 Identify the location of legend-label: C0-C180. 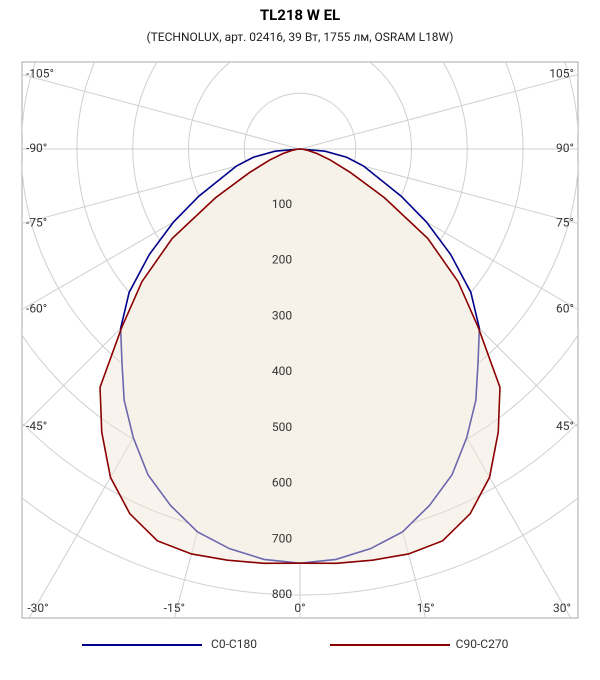
(234, 644).